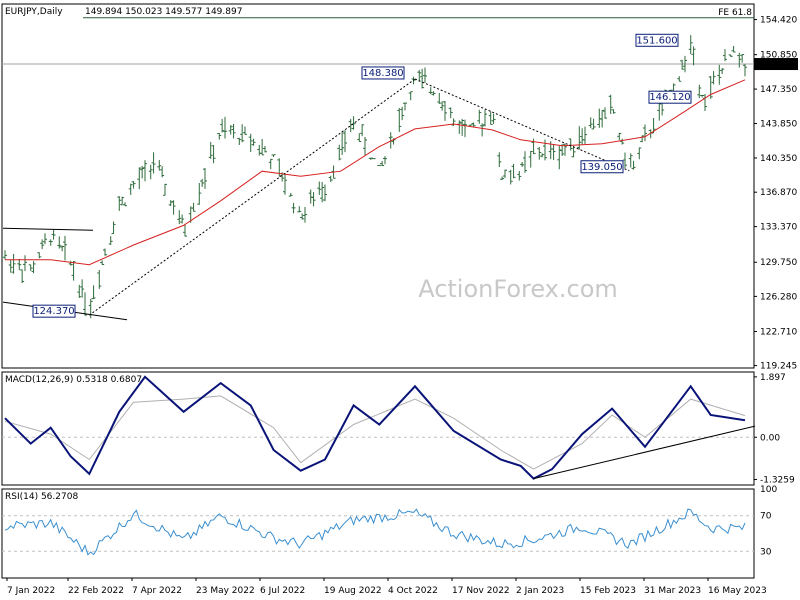 The height and width of the screenshot is (600, 800). What do you see at coordinates (778, 367) in the screenshot?
I see `price-axis-label: 119.245` at bounding box center [778, 367].